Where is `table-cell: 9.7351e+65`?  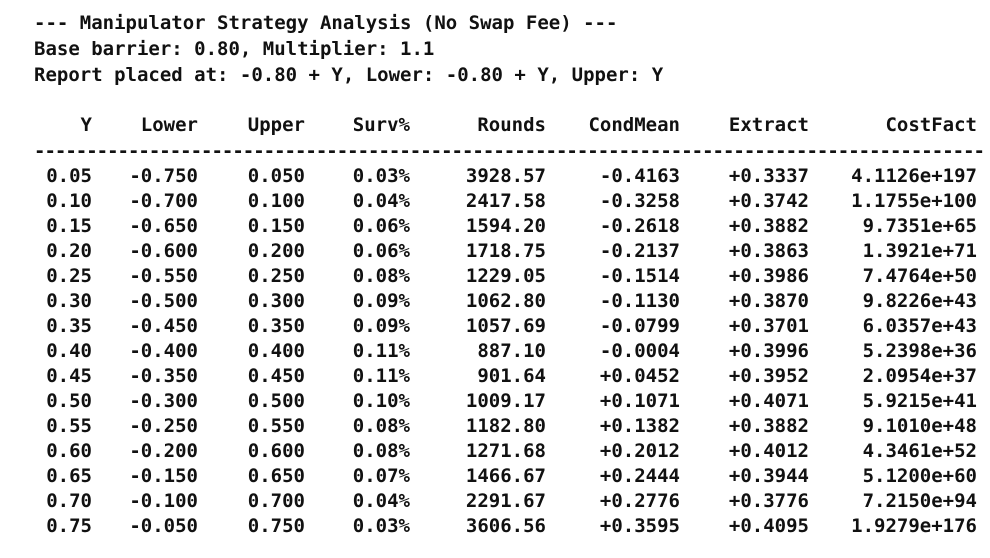 table-cell: 9.7351e+65 is located at coordinates (919, 226).